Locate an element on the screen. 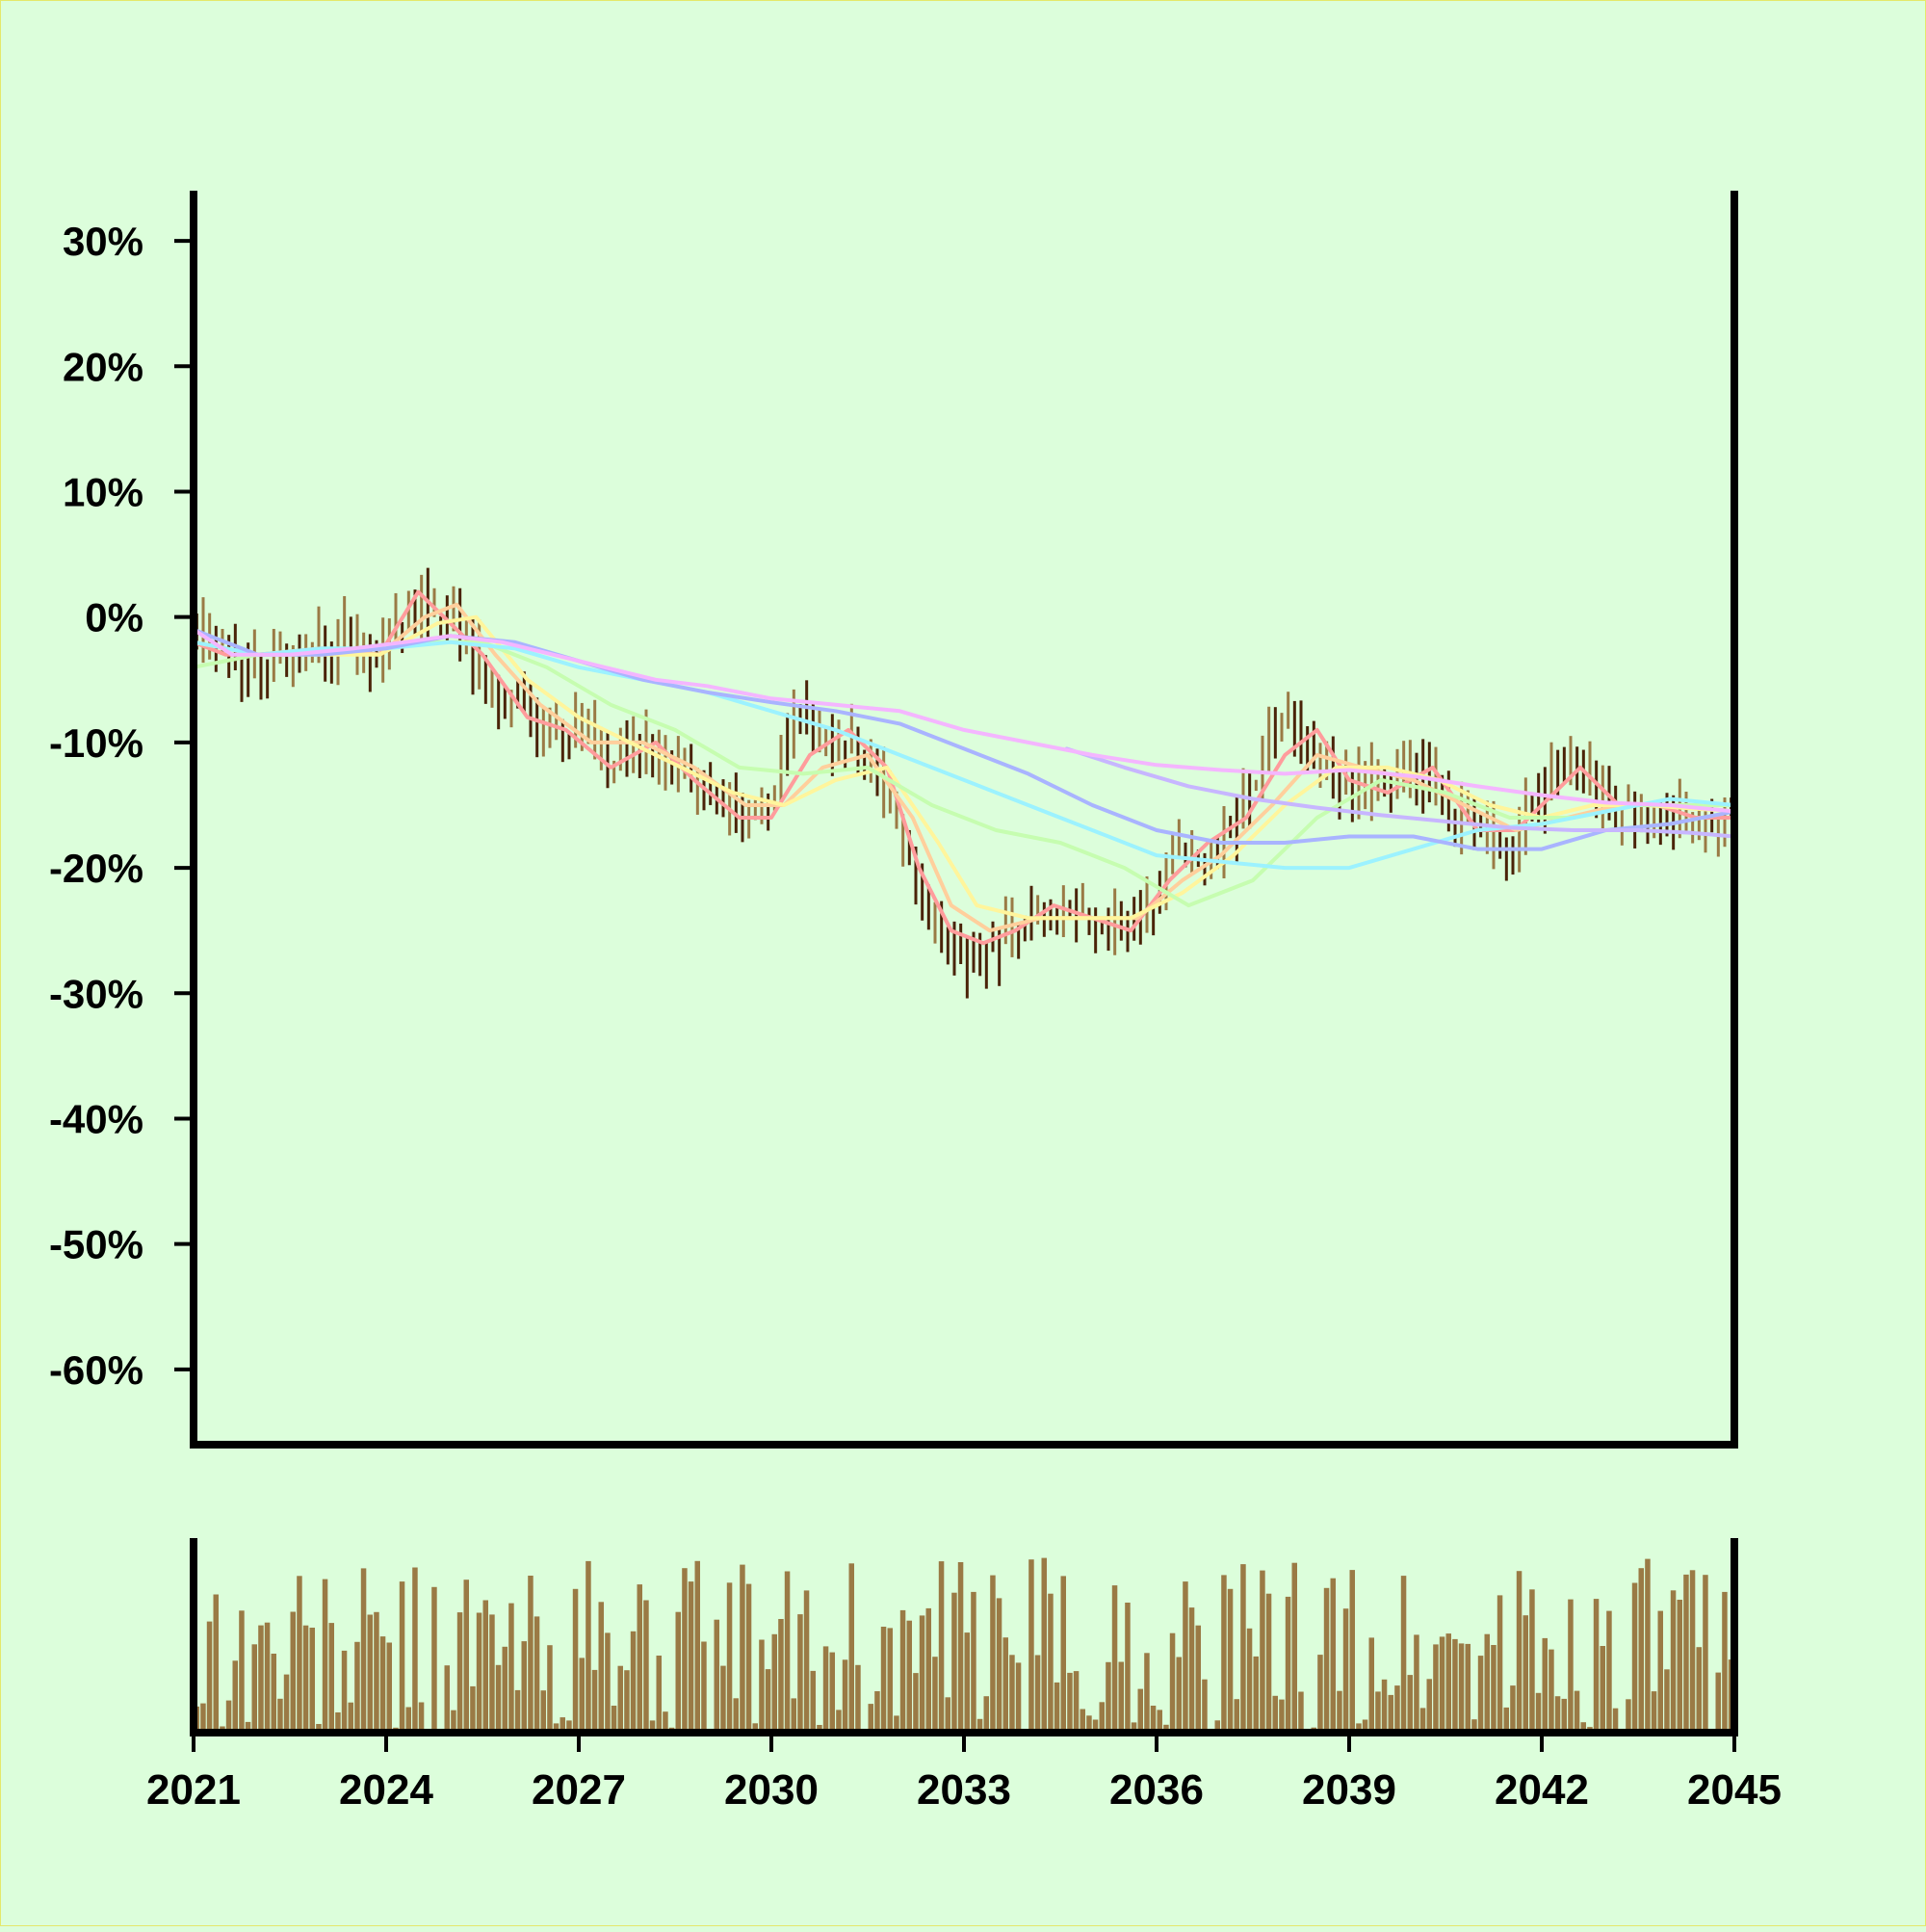 This screenshot has height=1932, width=1926. y-tick-label: -10% is located at coordinates (96, 743).